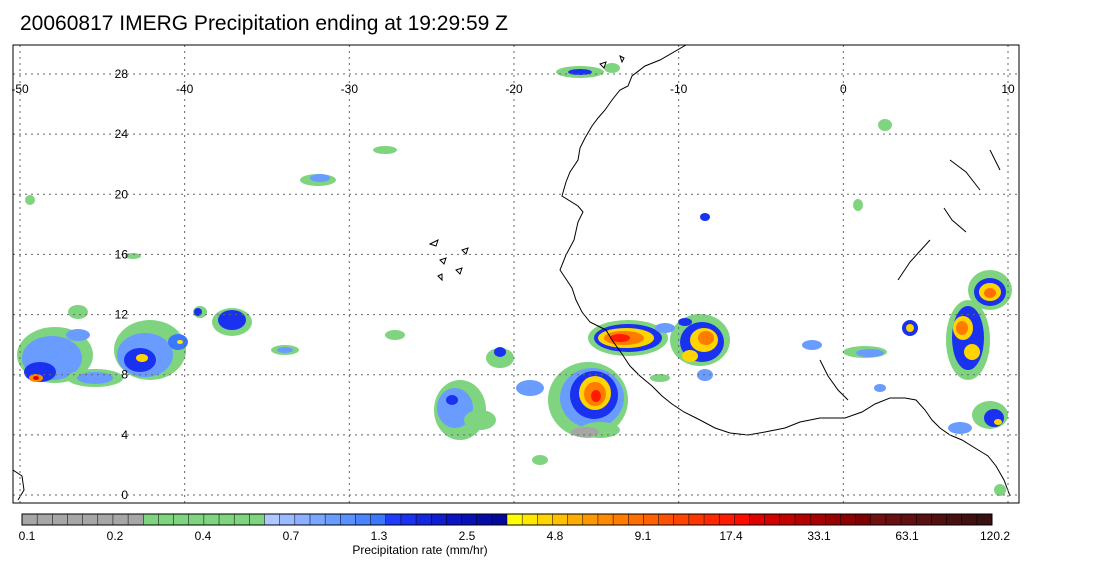 This screenshot has width=1101, height=571. I want to click on colorbar-tick-label: 2.5, so click(467, 536).